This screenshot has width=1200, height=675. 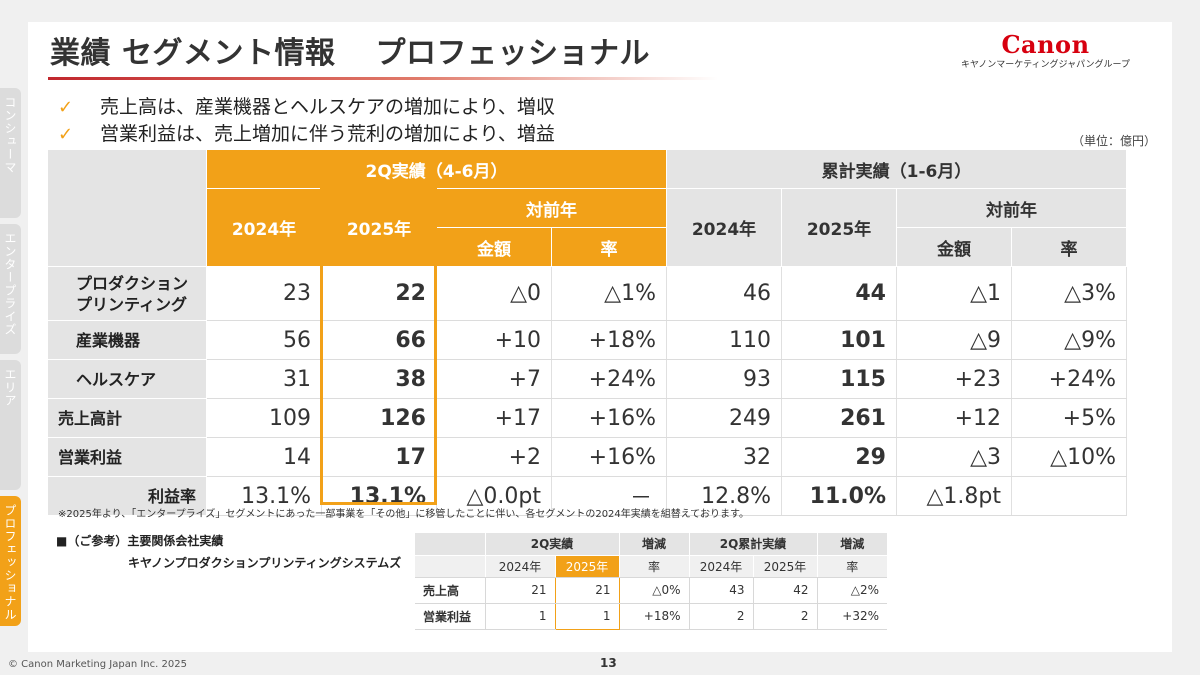 What do you see at coordinates (494, 496) in the screenshot?
I see `cell: △0.0pt` at bounding box center [494, 496].